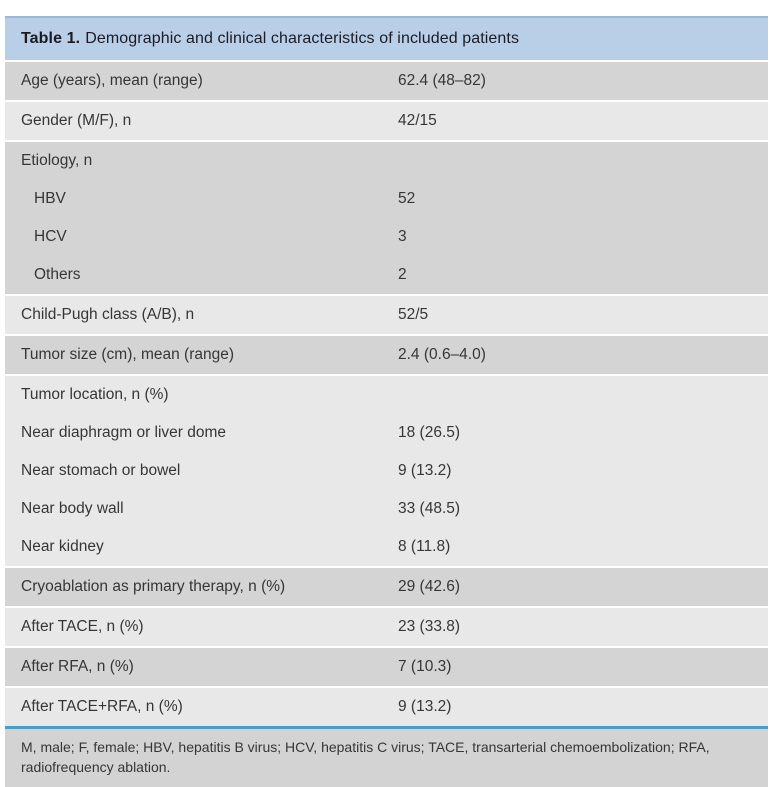 This screenshot has width=775, height=787. Describe the element at coordinates (429, 432) in the screenshot. I see `row-value: 18 (26.5)` at that location.